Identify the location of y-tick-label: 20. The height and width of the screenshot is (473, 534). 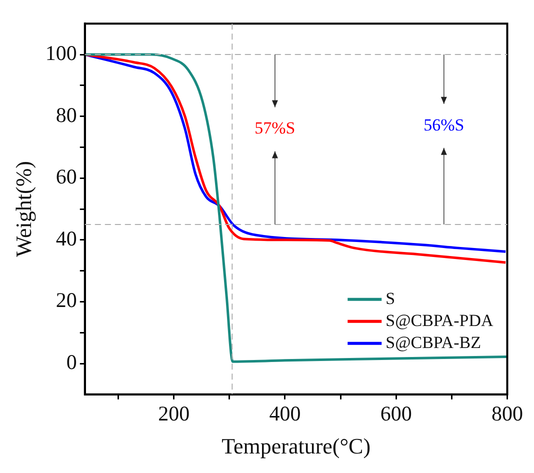
(66, 300).